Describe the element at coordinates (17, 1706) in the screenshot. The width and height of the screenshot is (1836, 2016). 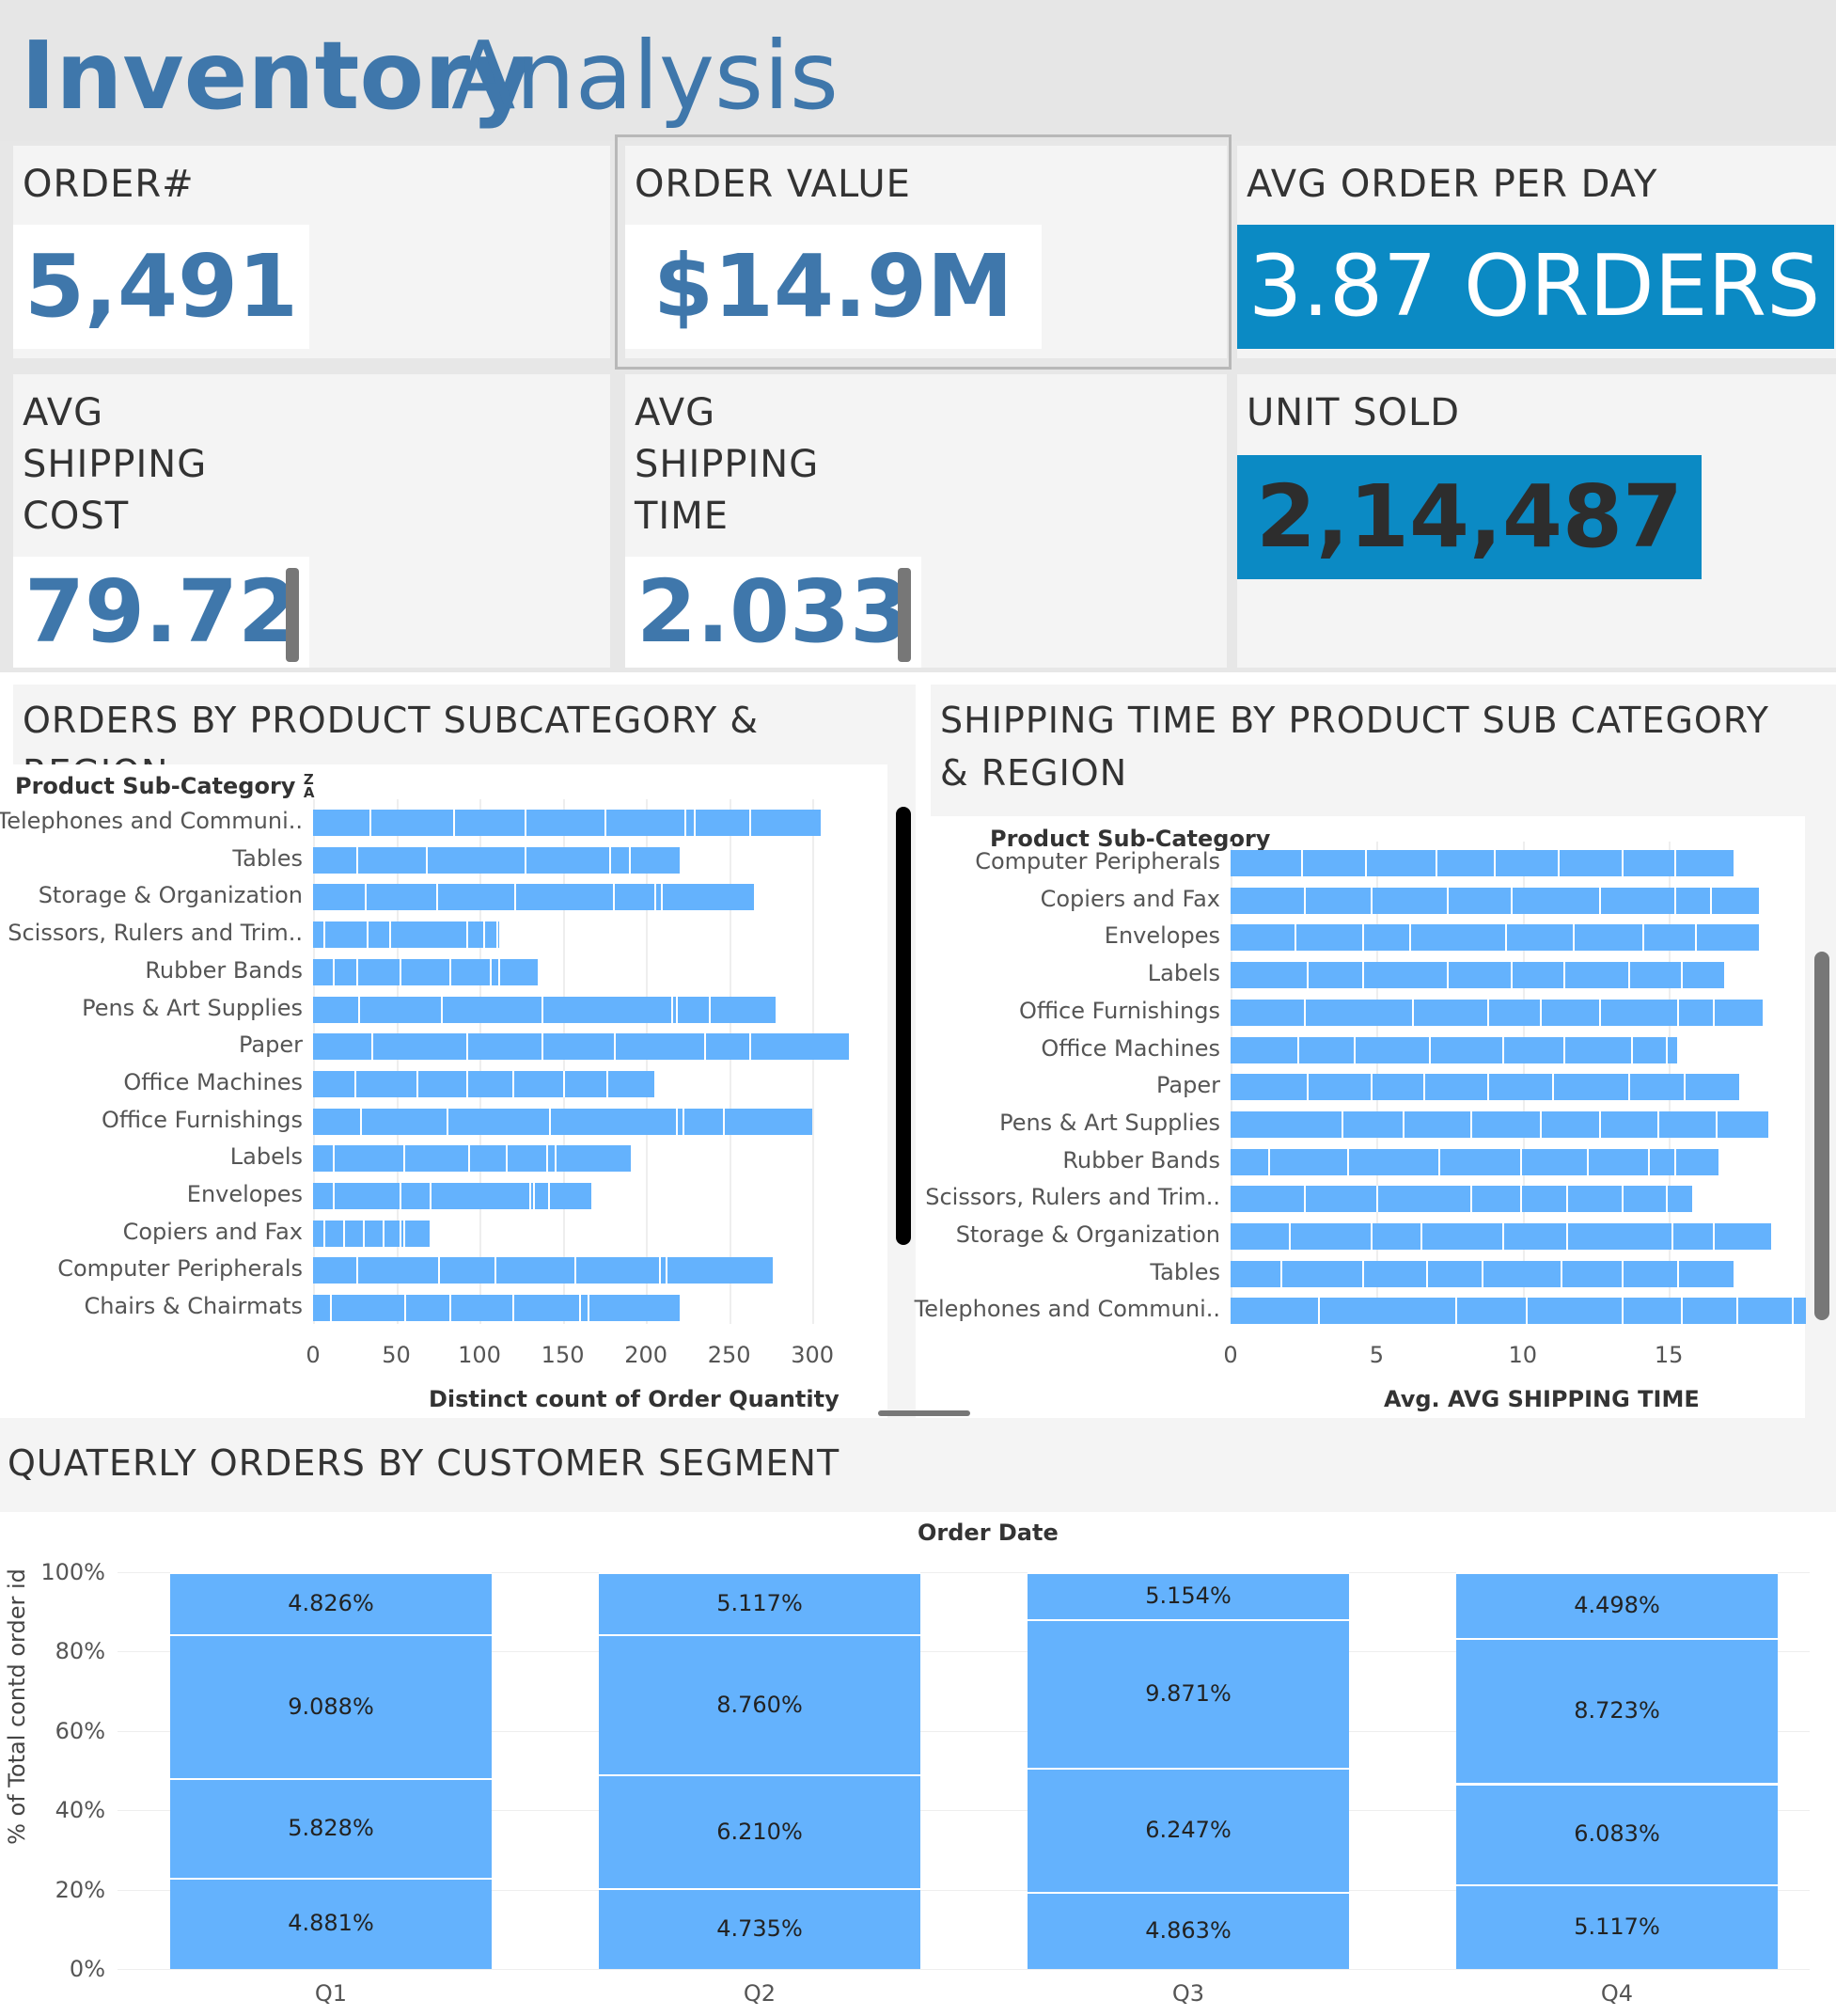
I see `y-axis-title: % of Total contd order id` at that location.